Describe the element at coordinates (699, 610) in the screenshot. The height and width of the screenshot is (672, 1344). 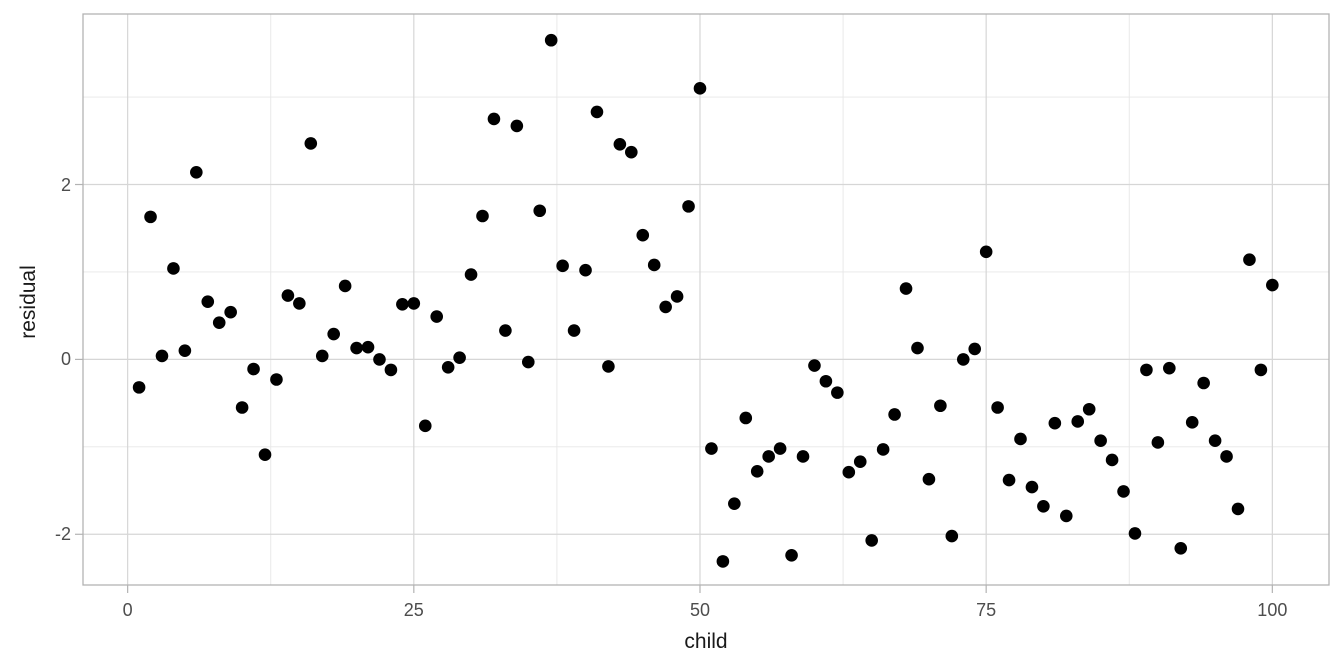
I see `x-tick-label: 50` at that location.